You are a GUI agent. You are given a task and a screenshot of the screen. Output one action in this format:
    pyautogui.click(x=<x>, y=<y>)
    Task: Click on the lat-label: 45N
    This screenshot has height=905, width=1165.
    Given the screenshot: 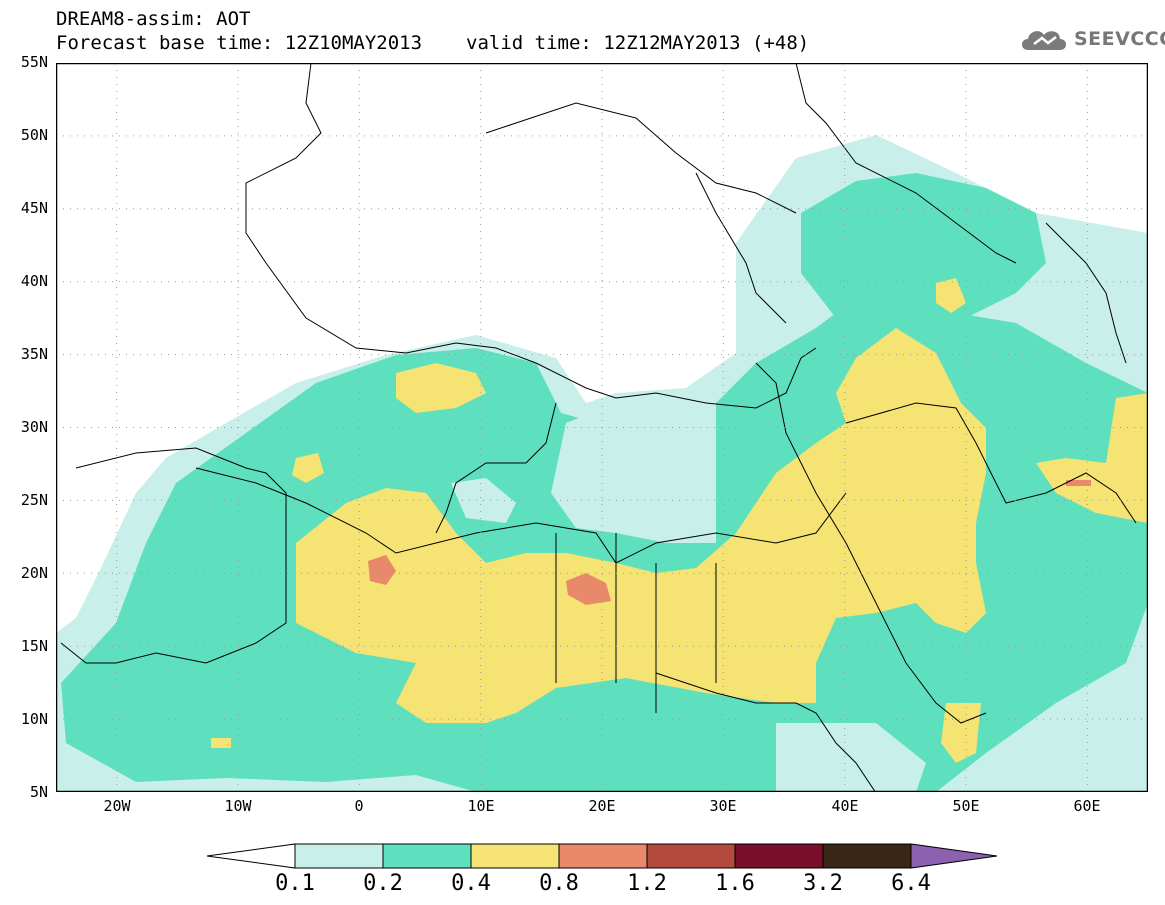 What is the action you would take?
    pyautogui.click(x=34, y=208)
    